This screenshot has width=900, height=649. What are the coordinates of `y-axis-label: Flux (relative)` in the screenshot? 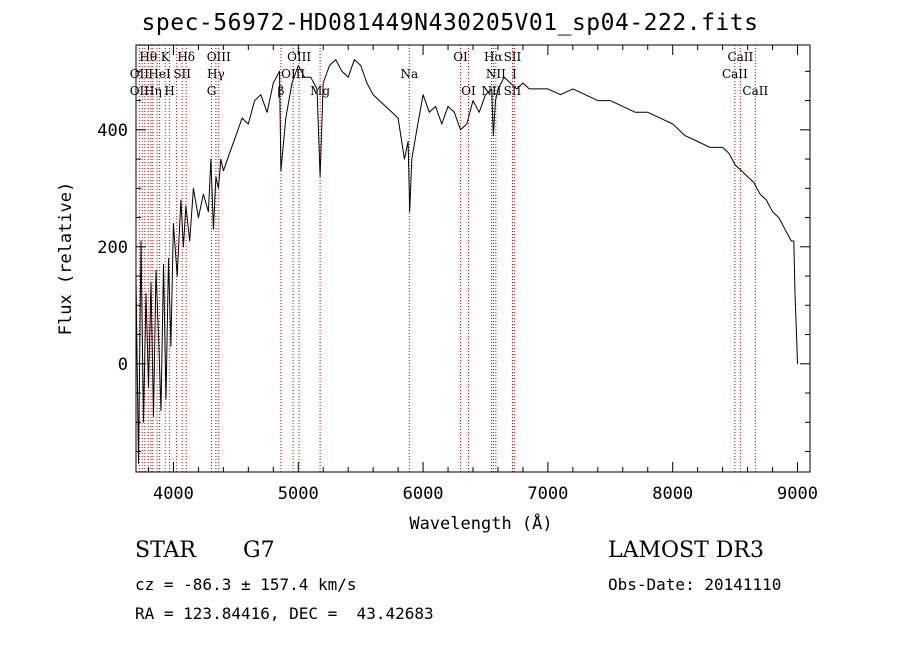 It's located at (66, 259).